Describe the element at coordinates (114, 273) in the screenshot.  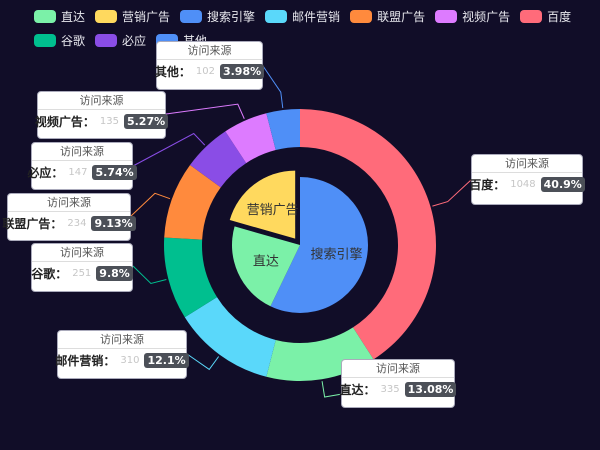
I see `callout-percent: 9.8%` at that location.